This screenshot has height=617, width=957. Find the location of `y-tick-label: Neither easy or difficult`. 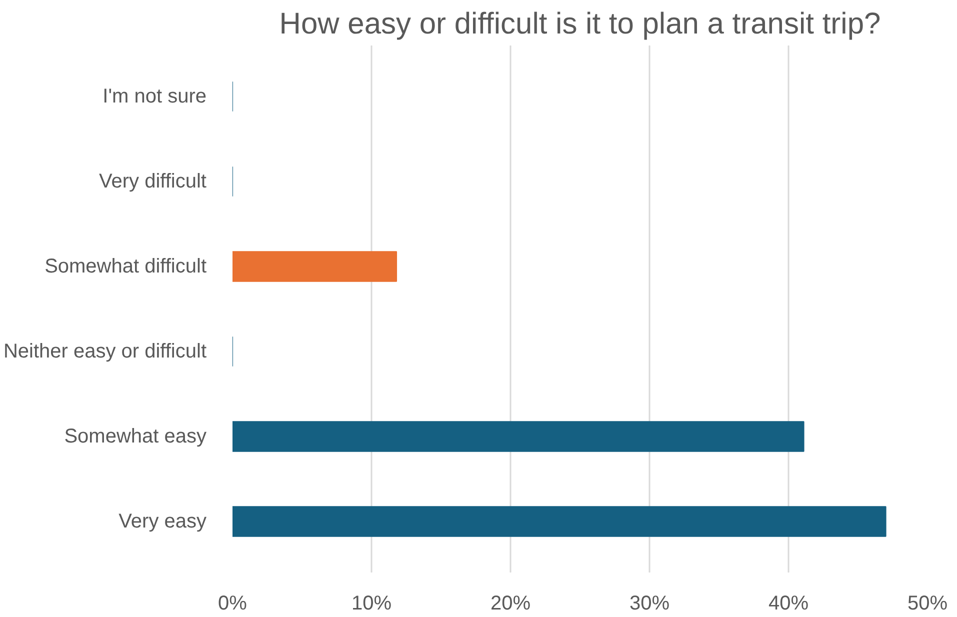

y-tick-label: Neither easy or difficult is located at coordinates (105, 351).